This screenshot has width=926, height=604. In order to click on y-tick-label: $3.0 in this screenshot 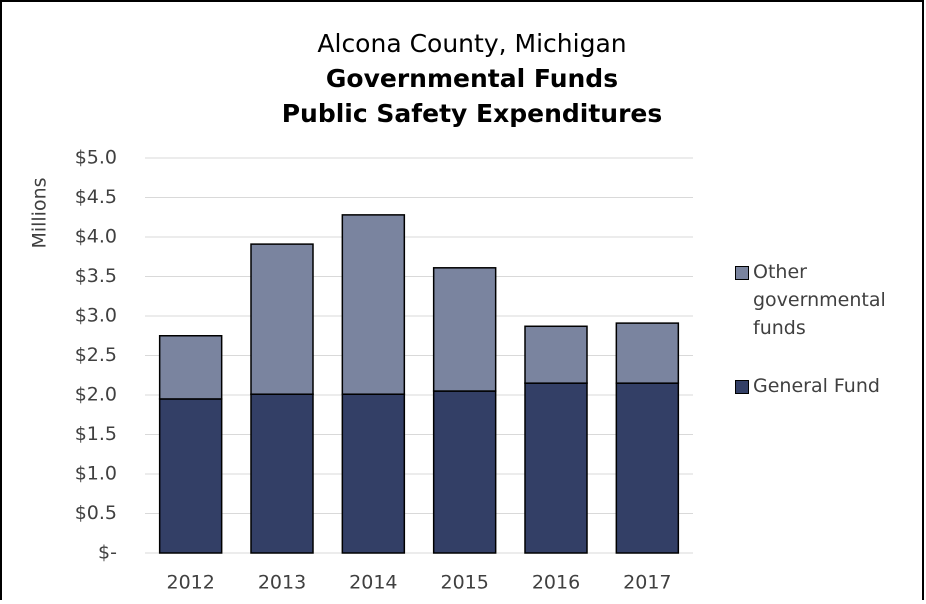, I will do `click(96, 316)`.